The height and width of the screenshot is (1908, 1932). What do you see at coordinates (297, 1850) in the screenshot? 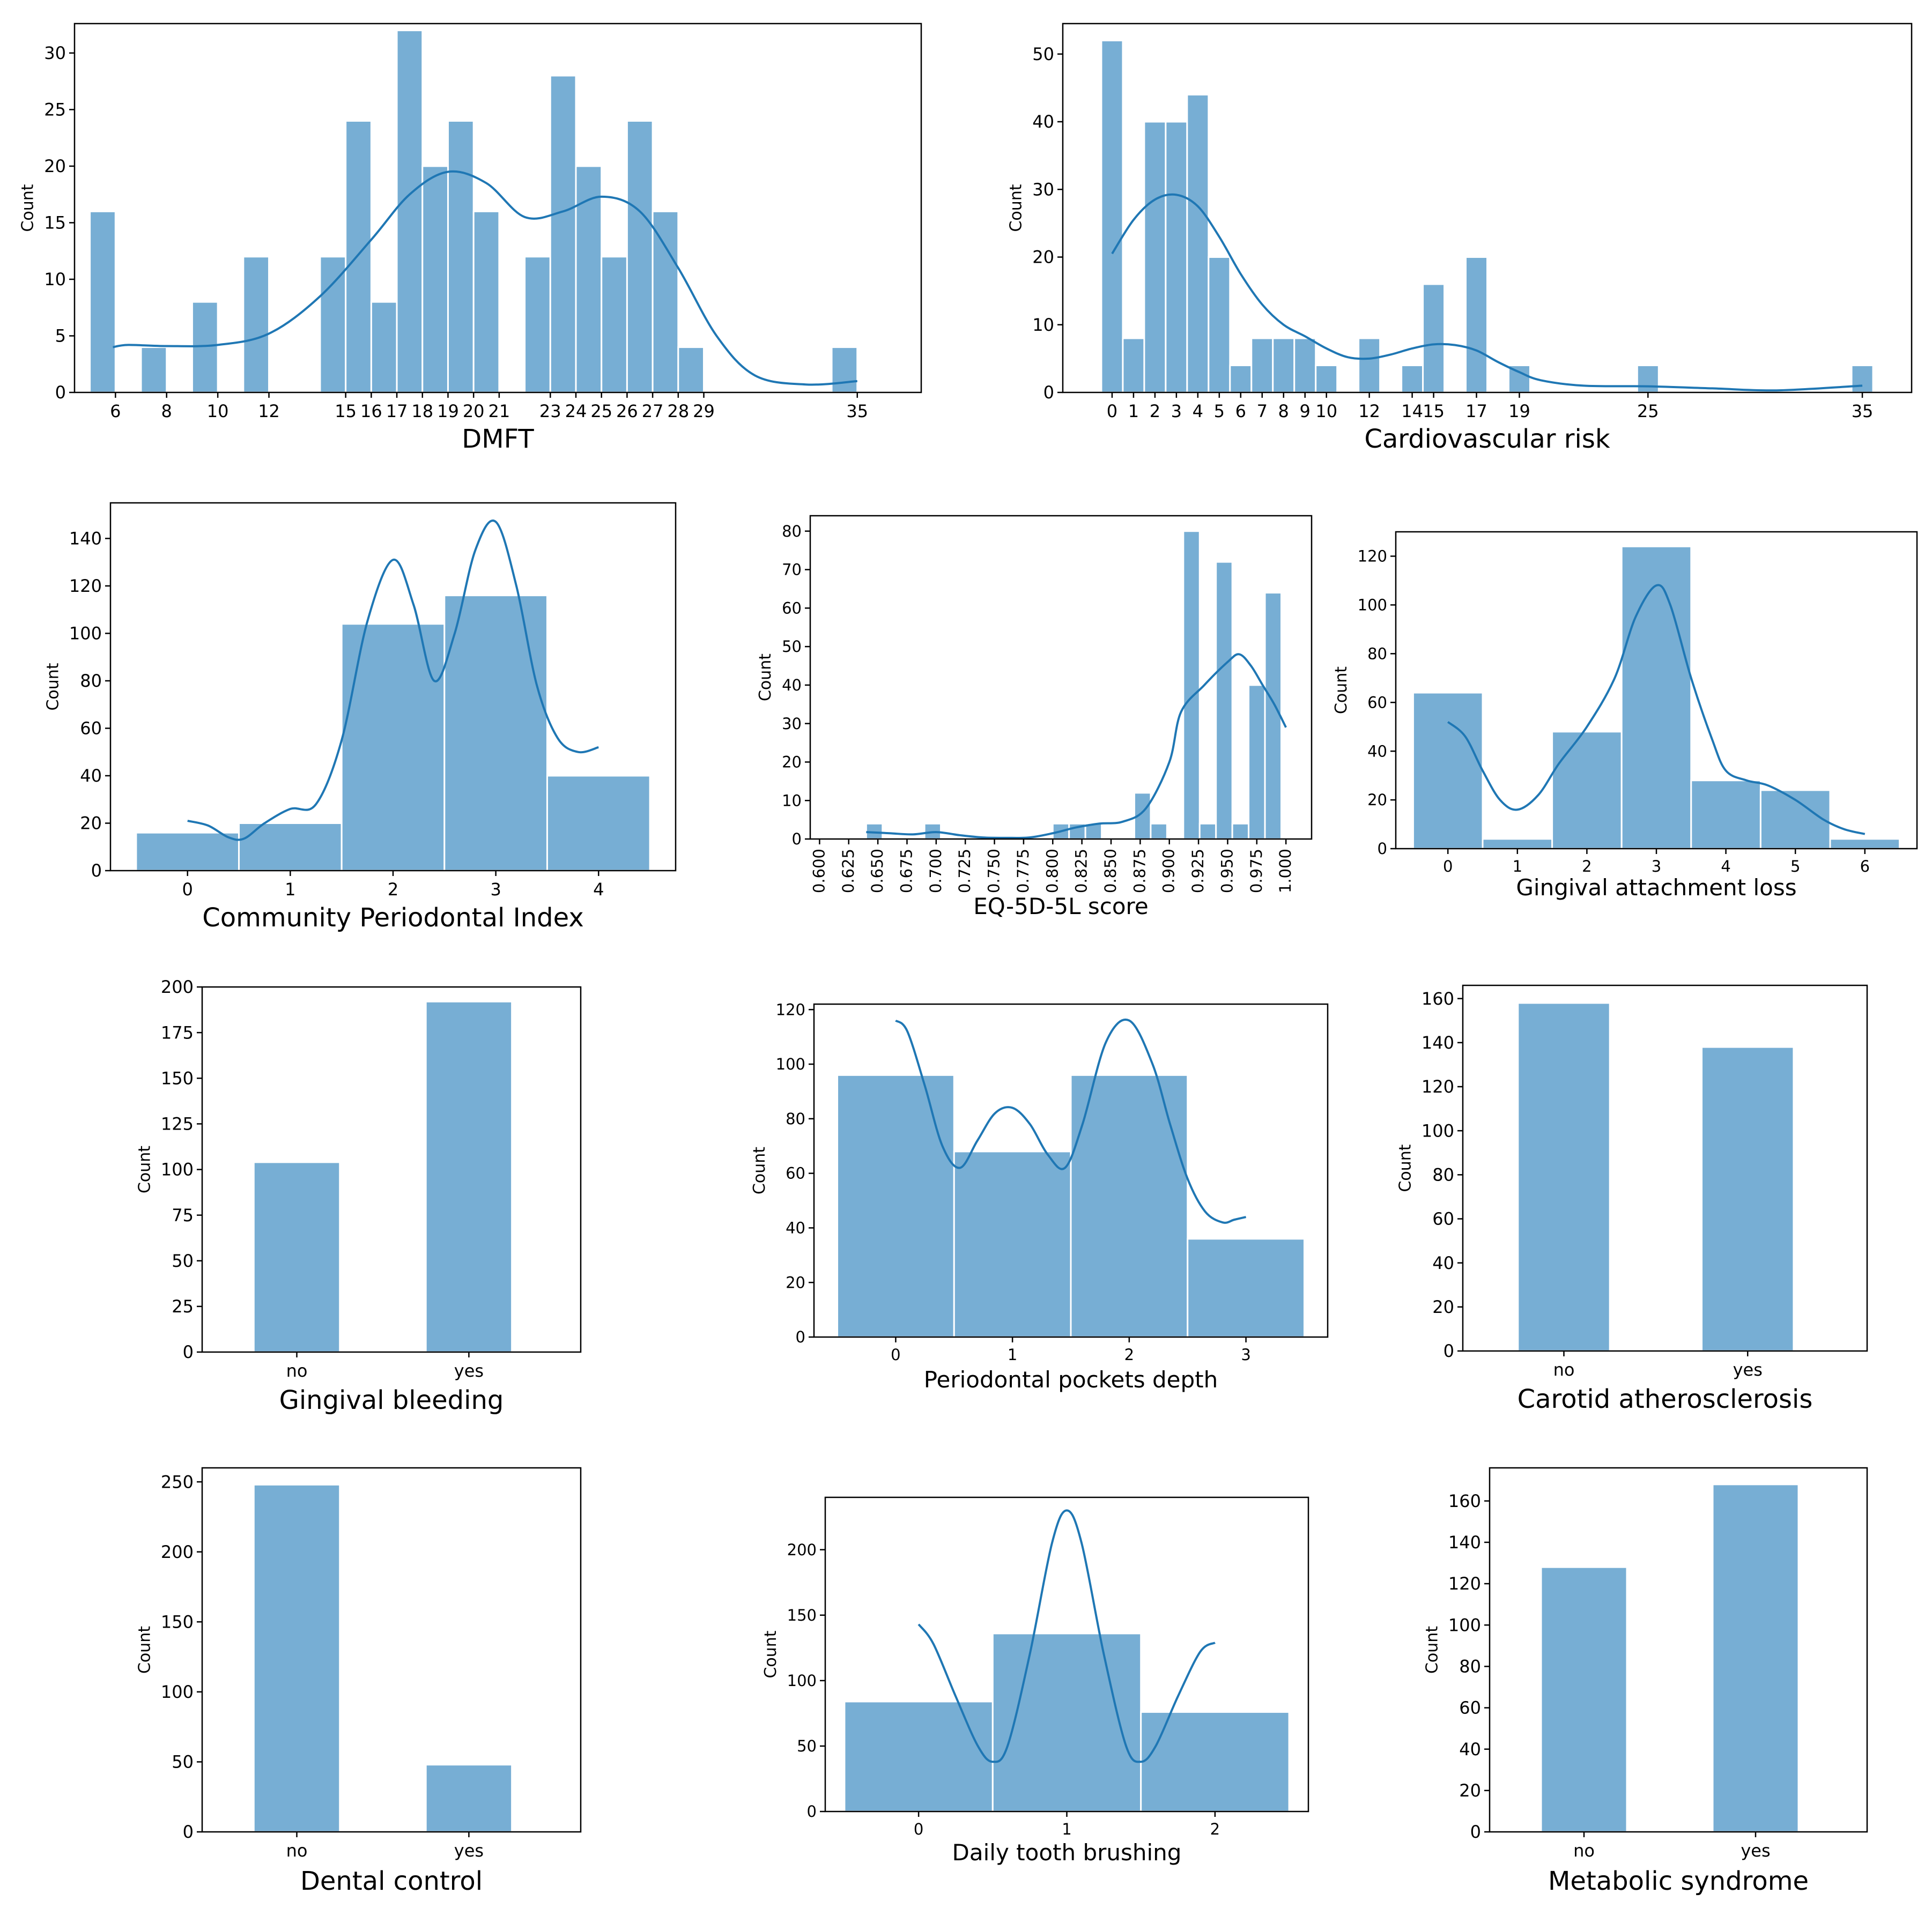
I see `x-tick-label: no` at bounding box center [297, 1850].